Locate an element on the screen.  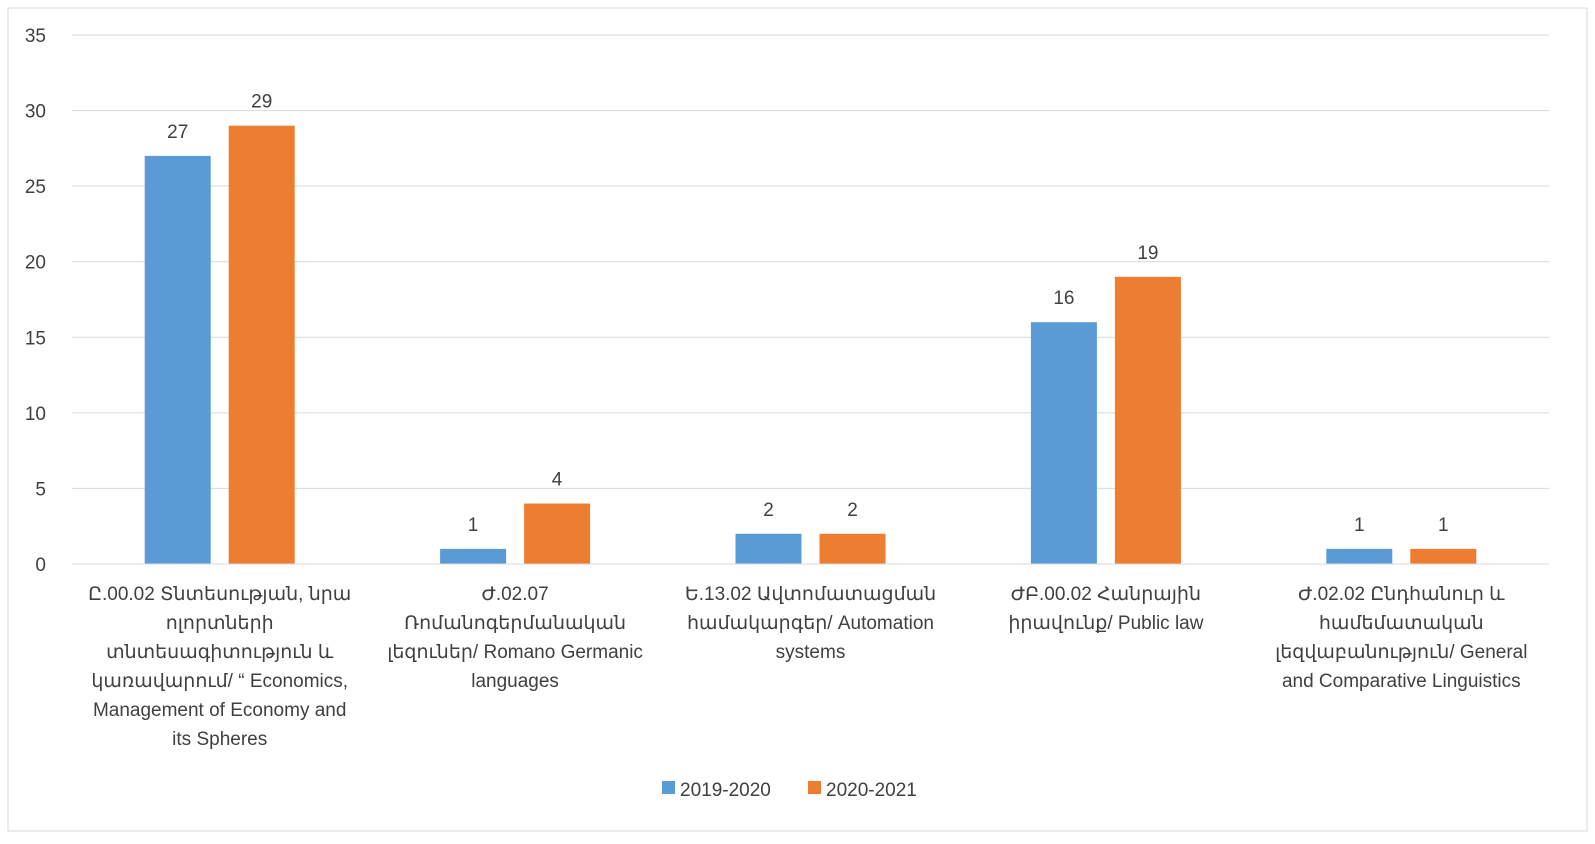
y-tick-label: 35 is located at coordinates (35, 36).